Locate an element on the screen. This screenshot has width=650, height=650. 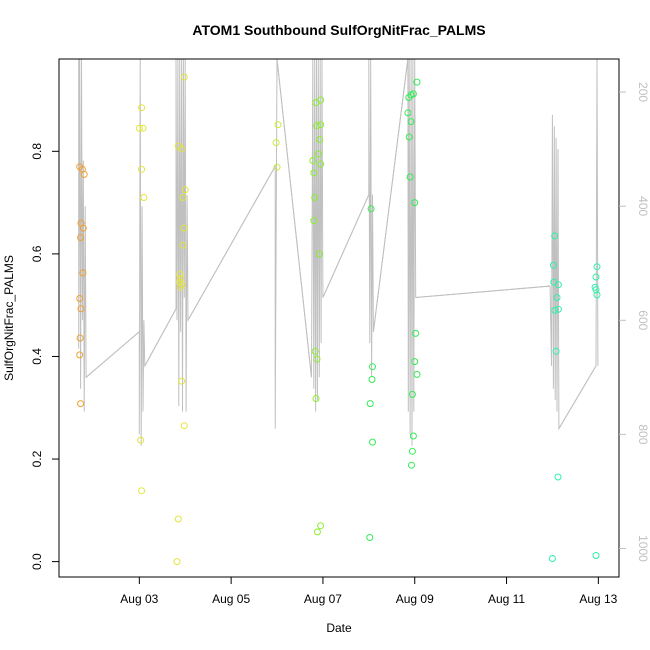
x-tick-label: Aug 05 is located at coordinates (231, 599).